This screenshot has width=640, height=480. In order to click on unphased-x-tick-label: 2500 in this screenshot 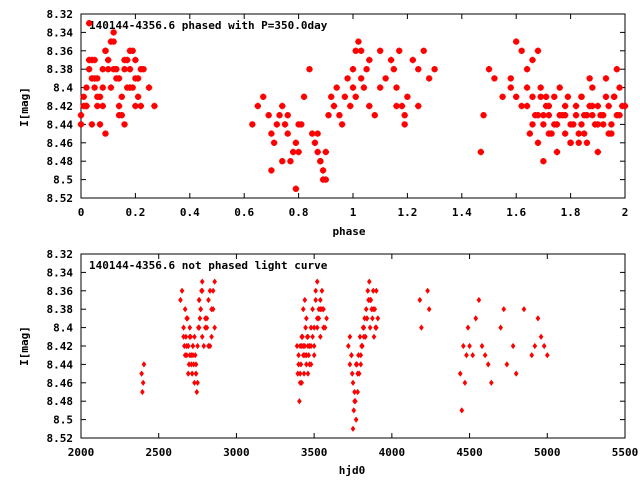, I will do `click(158, 452)`.